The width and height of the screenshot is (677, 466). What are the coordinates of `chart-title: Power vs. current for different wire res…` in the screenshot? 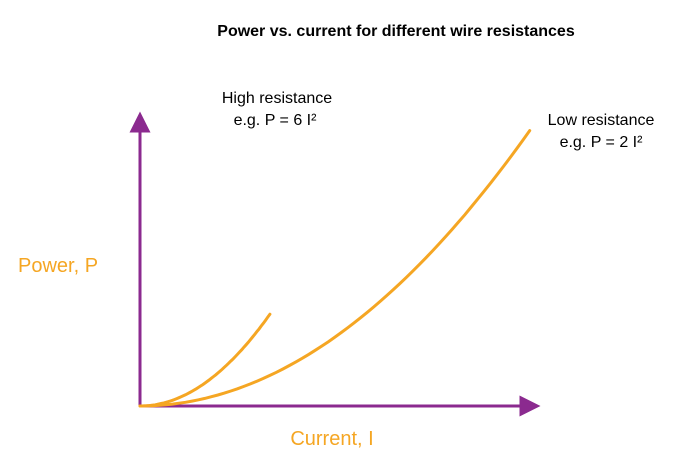 It's located at (396, 31).